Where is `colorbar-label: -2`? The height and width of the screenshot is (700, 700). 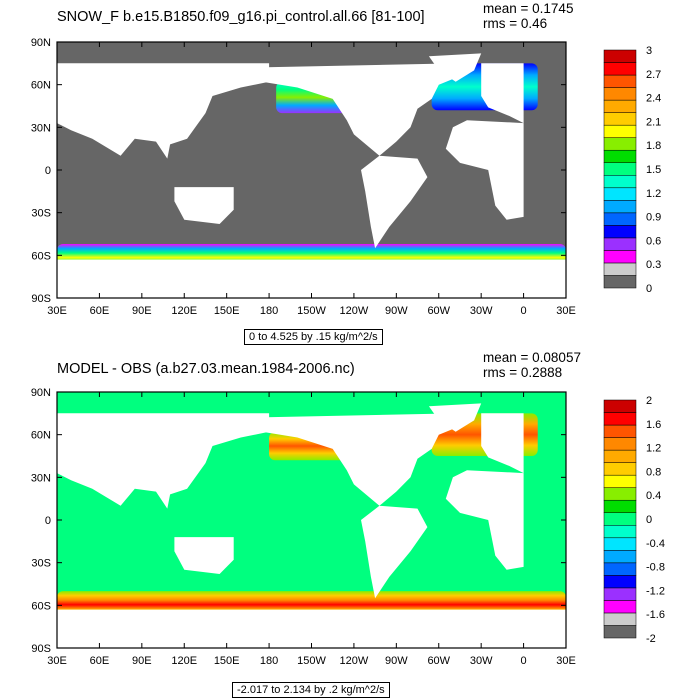
colorbar-label: -2 is located at coordinates (651, 639).